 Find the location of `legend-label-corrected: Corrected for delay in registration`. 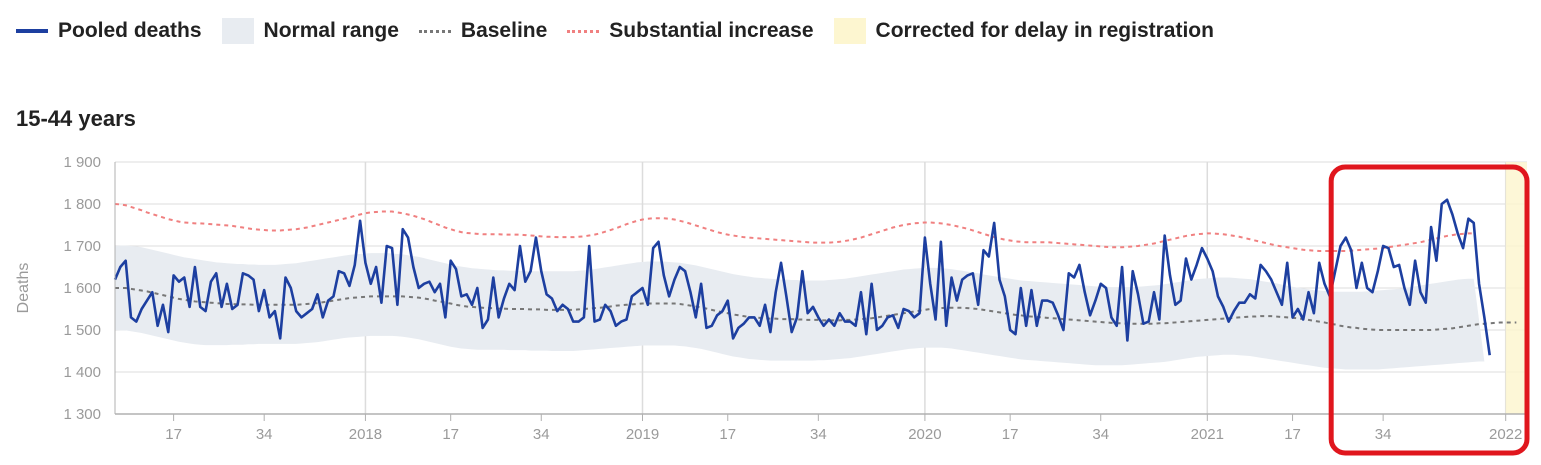

legend-label-corrected: Corrected for delay in registration is located at coordinates (1044, 30).